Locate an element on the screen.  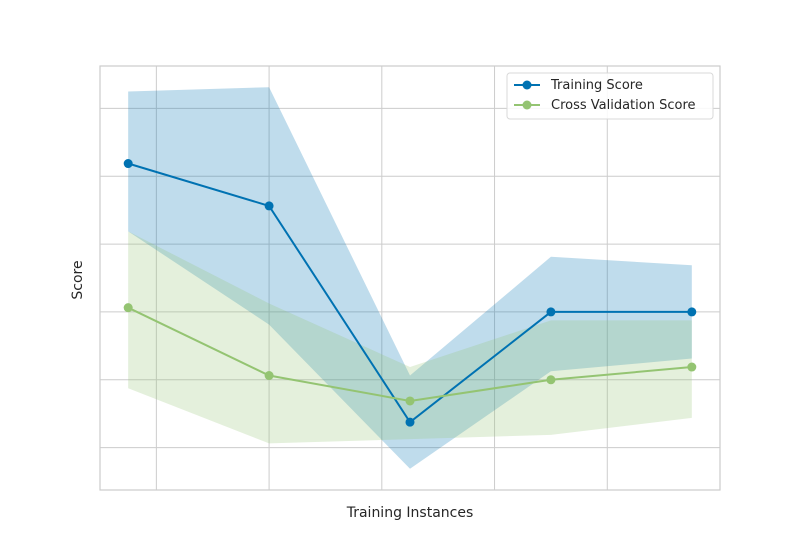
x-axis-label: Training Instances is located at coordinates (410, 513).